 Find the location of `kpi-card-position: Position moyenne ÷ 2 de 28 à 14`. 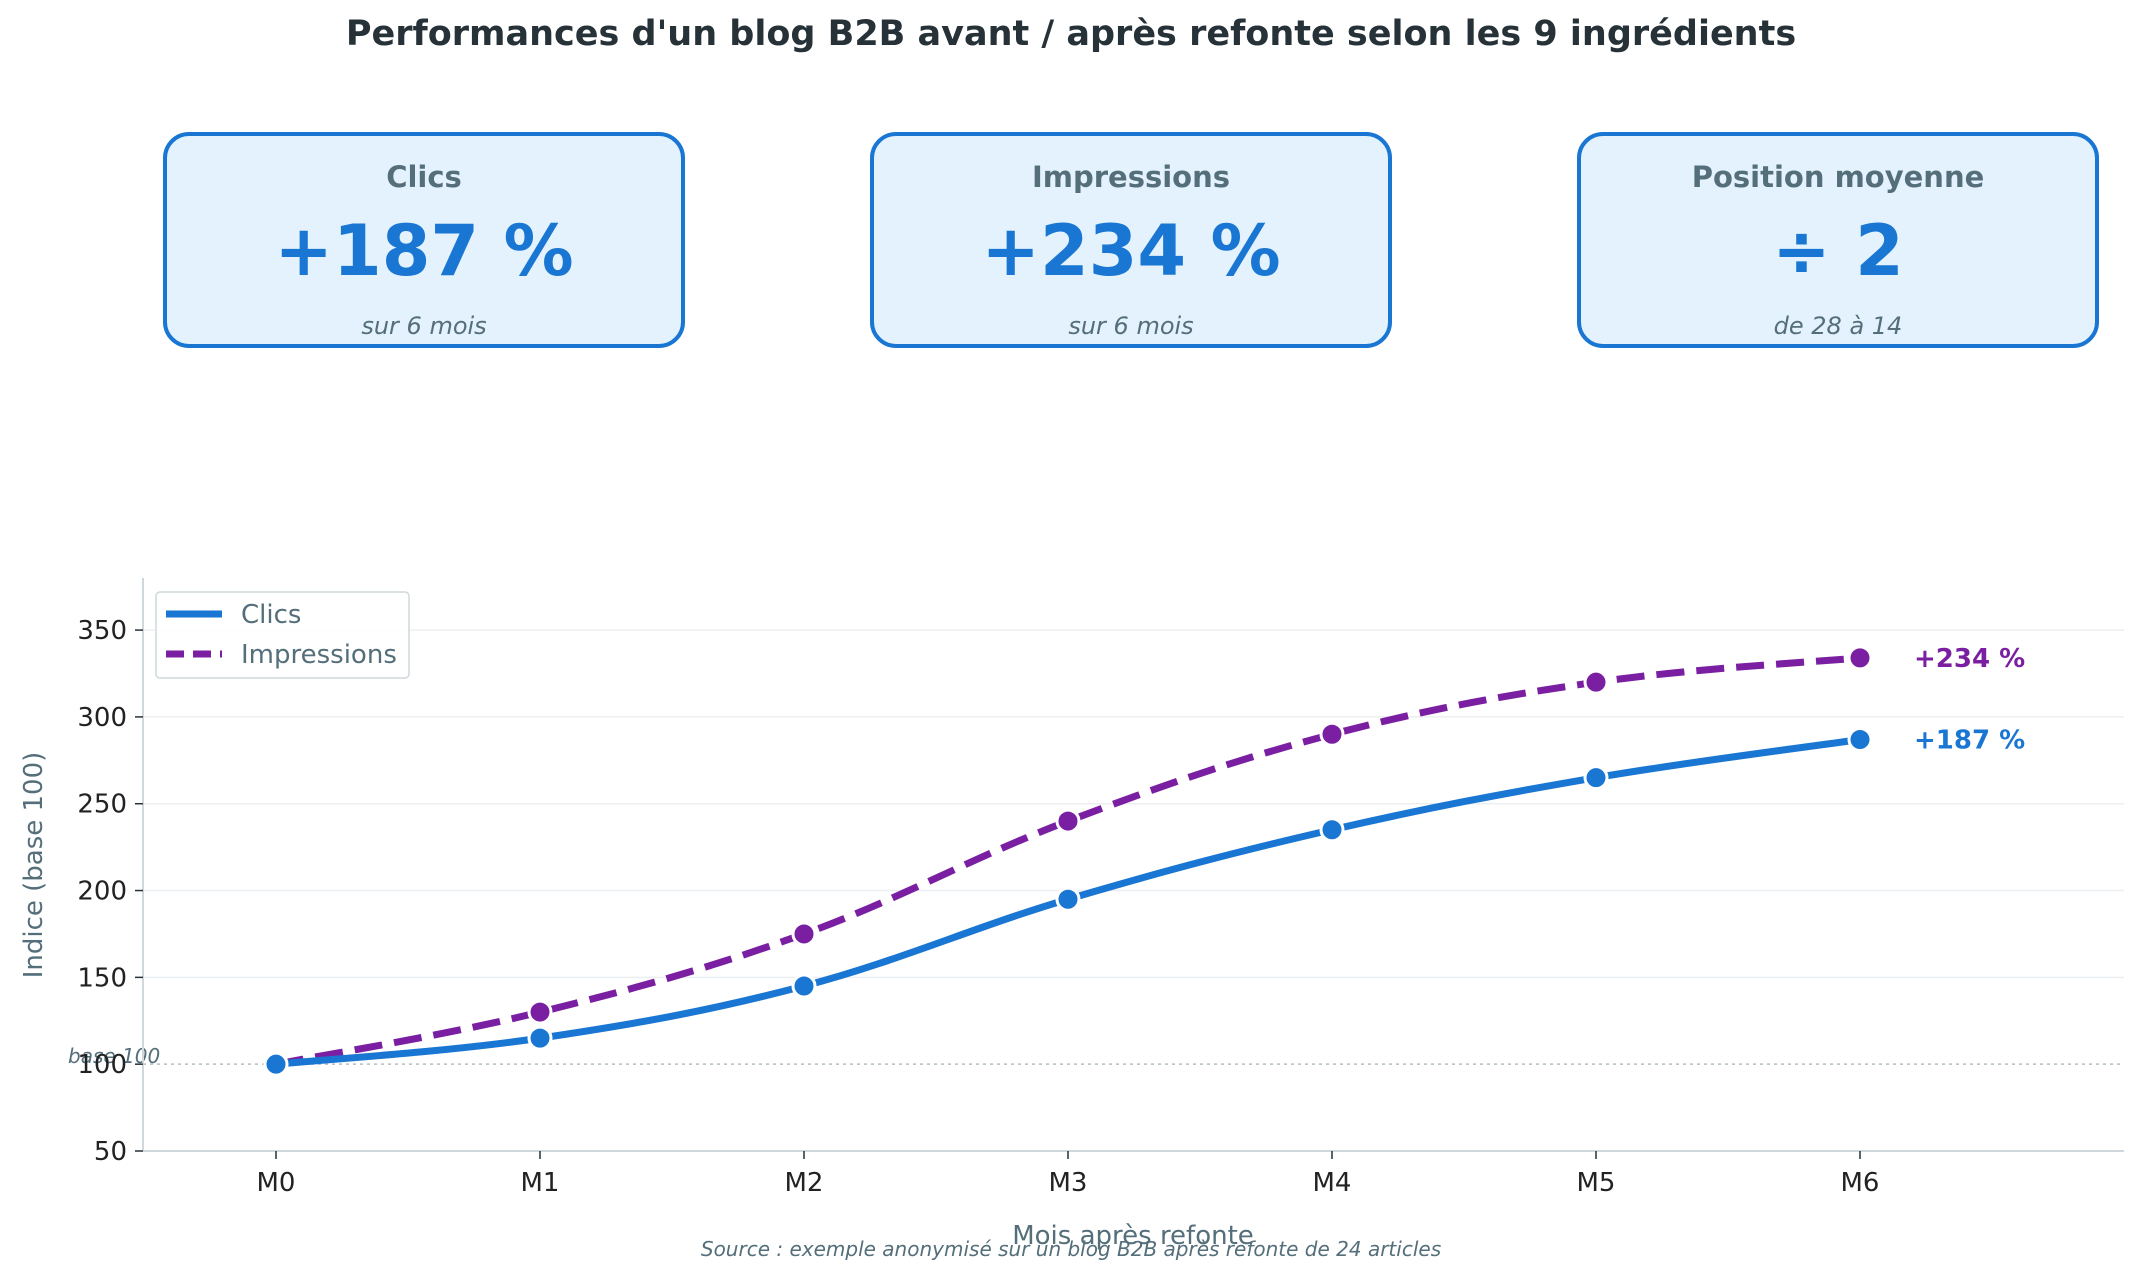

kpi-card-position: Position moyenne ÷ 2 de 28 à 14 is located at coordinates (1838, 240).